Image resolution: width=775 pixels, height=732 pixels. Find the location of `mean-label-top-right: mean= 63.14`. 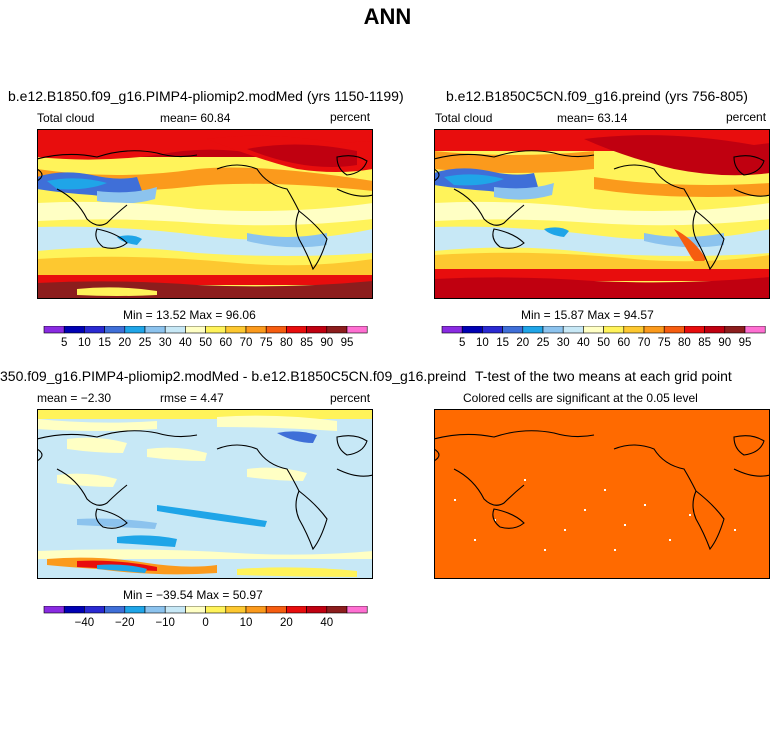

mean-label-top-right: mean= 63.14 is located at coordinates (592, 118).